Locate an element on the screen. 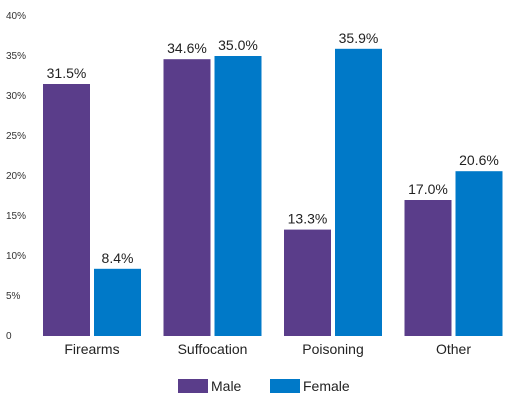 The width and height of the screenshot is (514, 397). y-tick-label: 20% is located at coordinates (16, 176).